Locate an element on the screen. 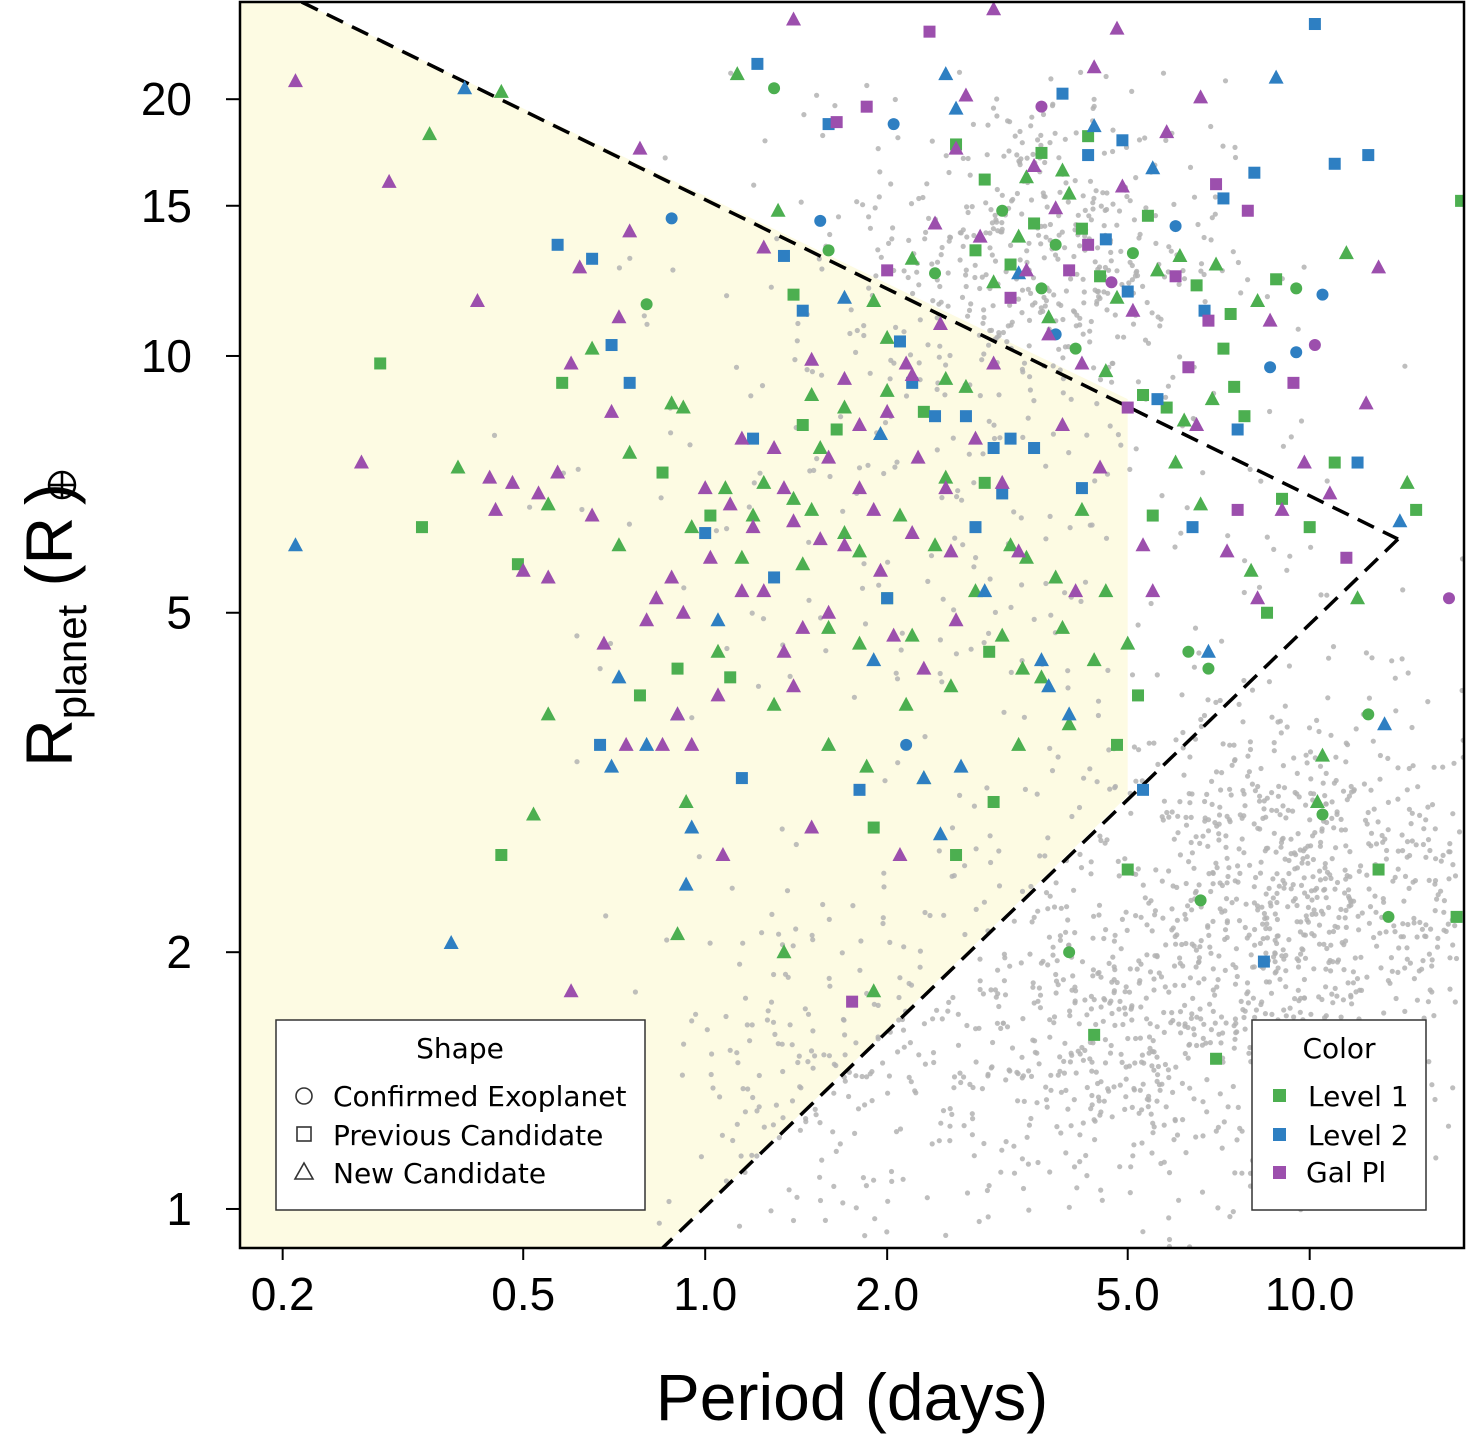  y-tick-label: 2 is located at coordinates (179, 952).